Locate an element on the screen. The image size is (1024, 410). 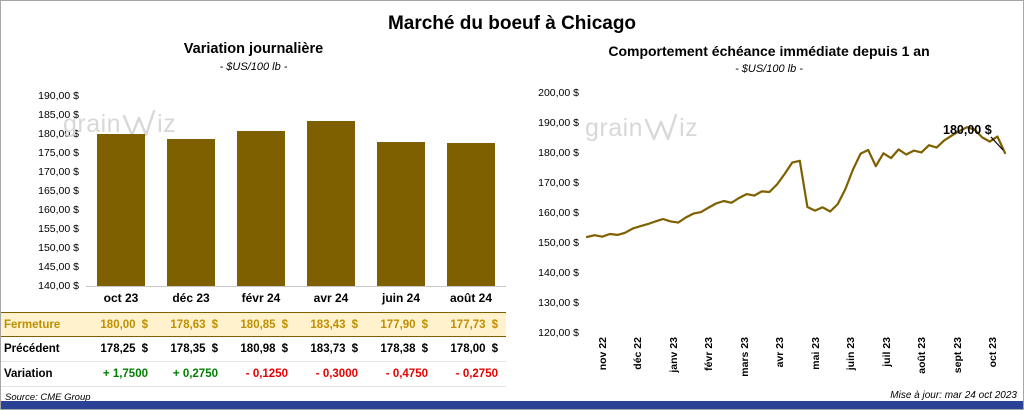
x-slot: juil 23 is located at coordinates (887, 352).